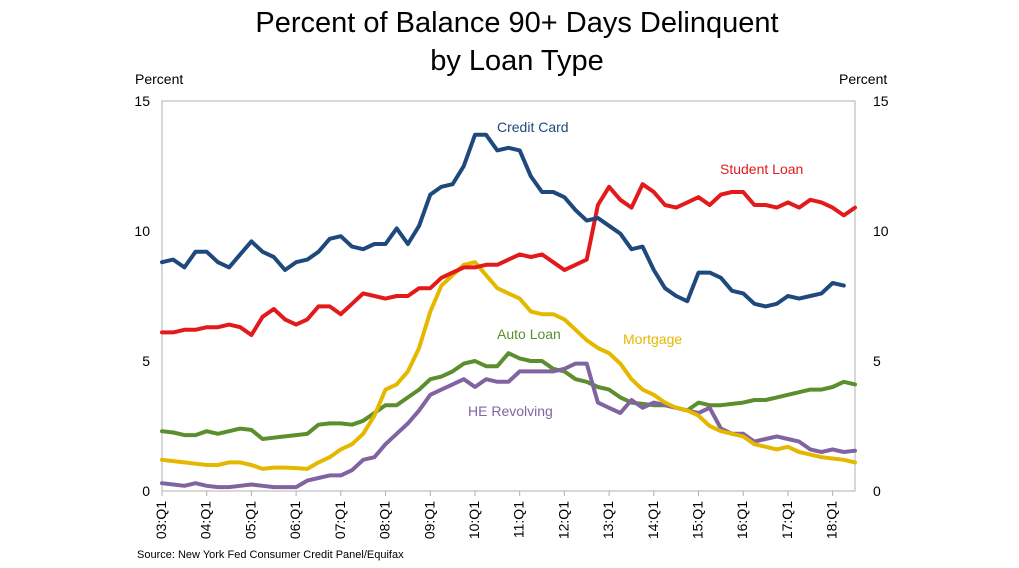 The image size is (1019, 568). What do you see at coordinates (510, 411) in the screenshot?
I see `annotation-he-revolving: HE Revolving` at bounding box center [510, 411].